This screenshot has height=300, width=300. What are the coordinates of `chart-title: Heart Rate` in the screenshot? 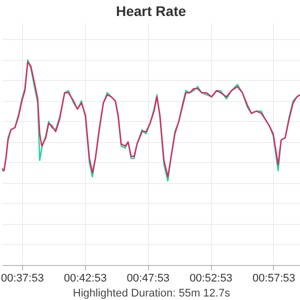 It's located at (151, 11).